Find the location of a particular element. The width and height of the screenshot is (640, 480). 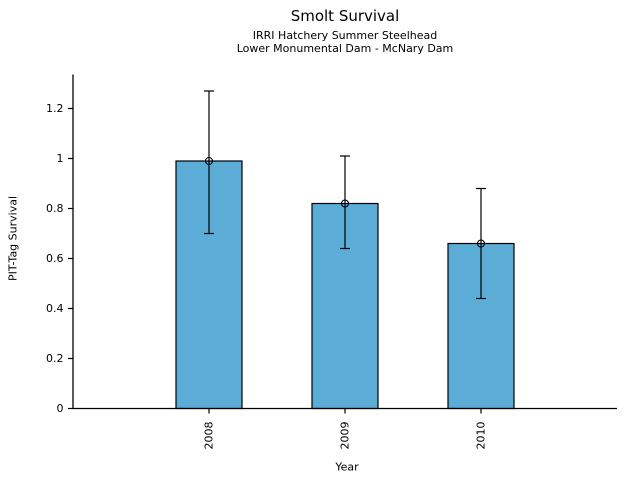

y-tick-label: 0.8 is located at coordinates (55, 208).